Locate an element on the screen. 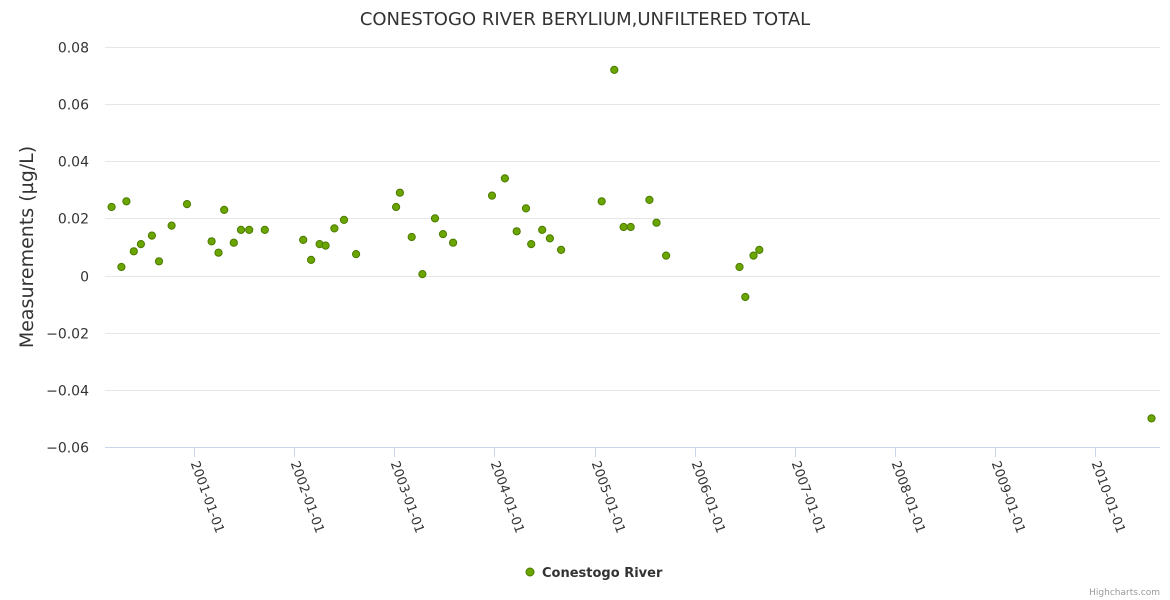 This screenshot has width=1170, height=600. x-tick-label: 2010-01-01 is located at coordinates (1108, 497).